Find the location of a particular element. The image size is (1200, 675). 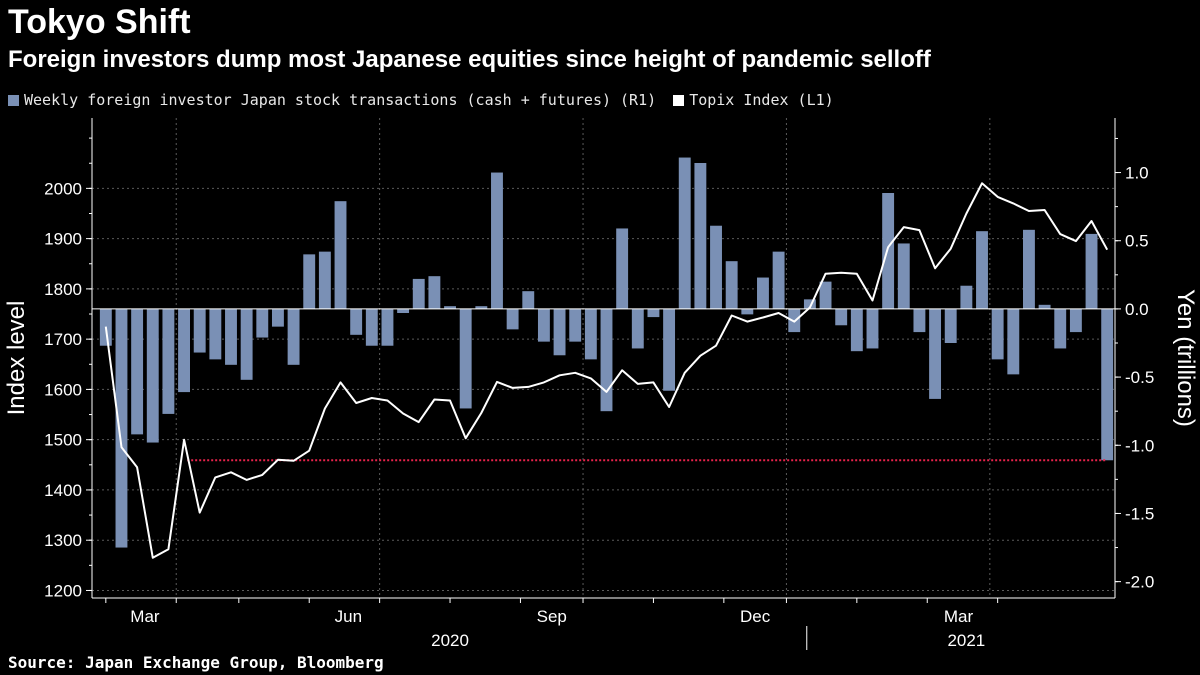

x-month-label: Sep is located at coordinates (552, 616).